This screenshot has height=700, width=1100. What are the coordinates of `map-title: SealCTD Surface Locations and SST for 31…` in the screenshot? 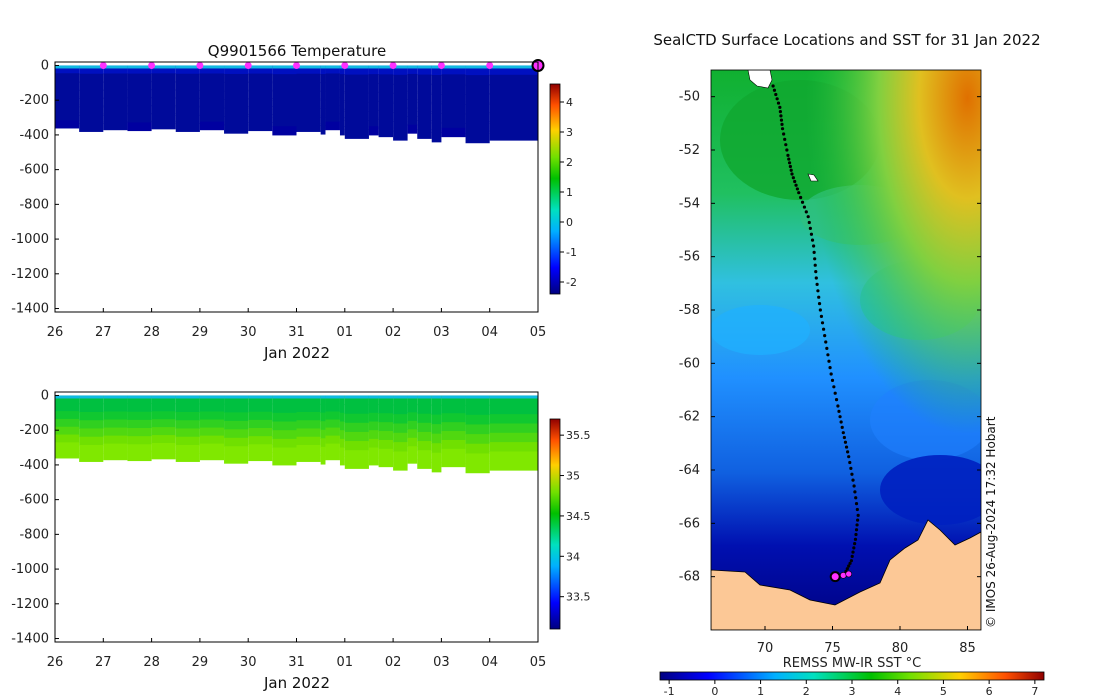 It's located at (846, 40).